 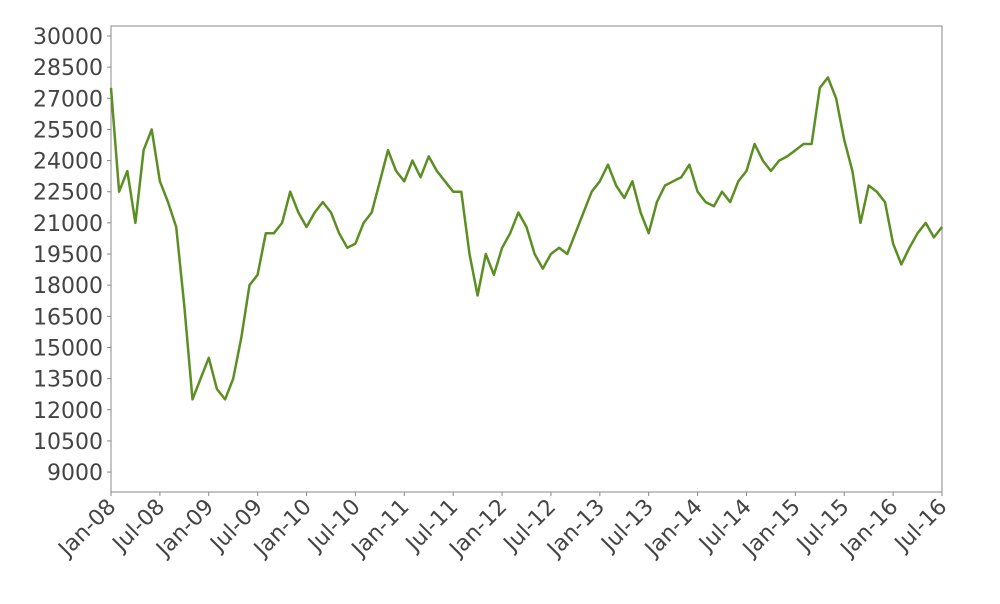 What do you see at coordinates (920, 526) in the screenshot?
I see `x-tick-label: Jul-16` at bounding box center [920, 526].